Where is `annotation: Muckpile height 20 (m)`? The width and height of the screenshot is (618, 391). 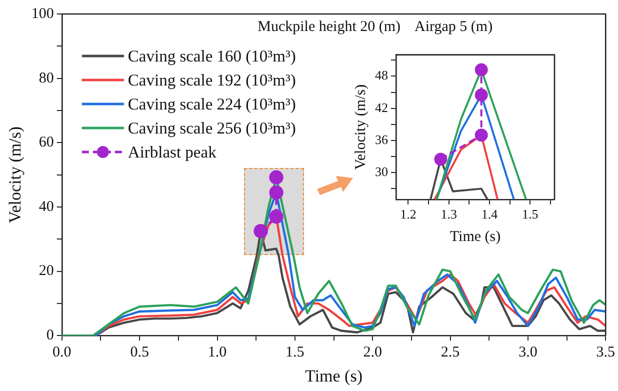
annotation: Muckpile height 20 (m) is located at coordinates (329, 26).